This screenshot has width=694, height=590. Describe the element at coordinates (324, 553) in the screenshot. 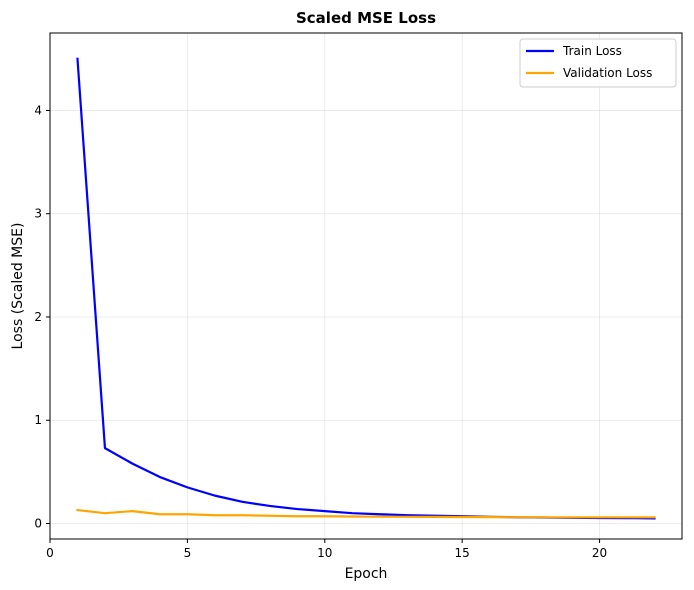

I see `x-tick-label: 10` at that location.